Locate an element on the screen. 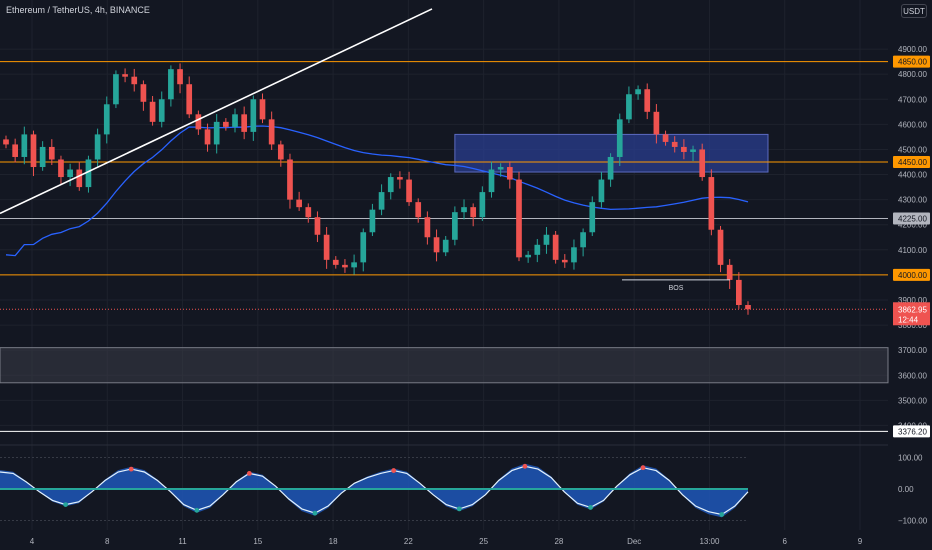 The width and height of the screenshot is (932, 550). time-tick-label: 6 is located at coordinates (785, 541).